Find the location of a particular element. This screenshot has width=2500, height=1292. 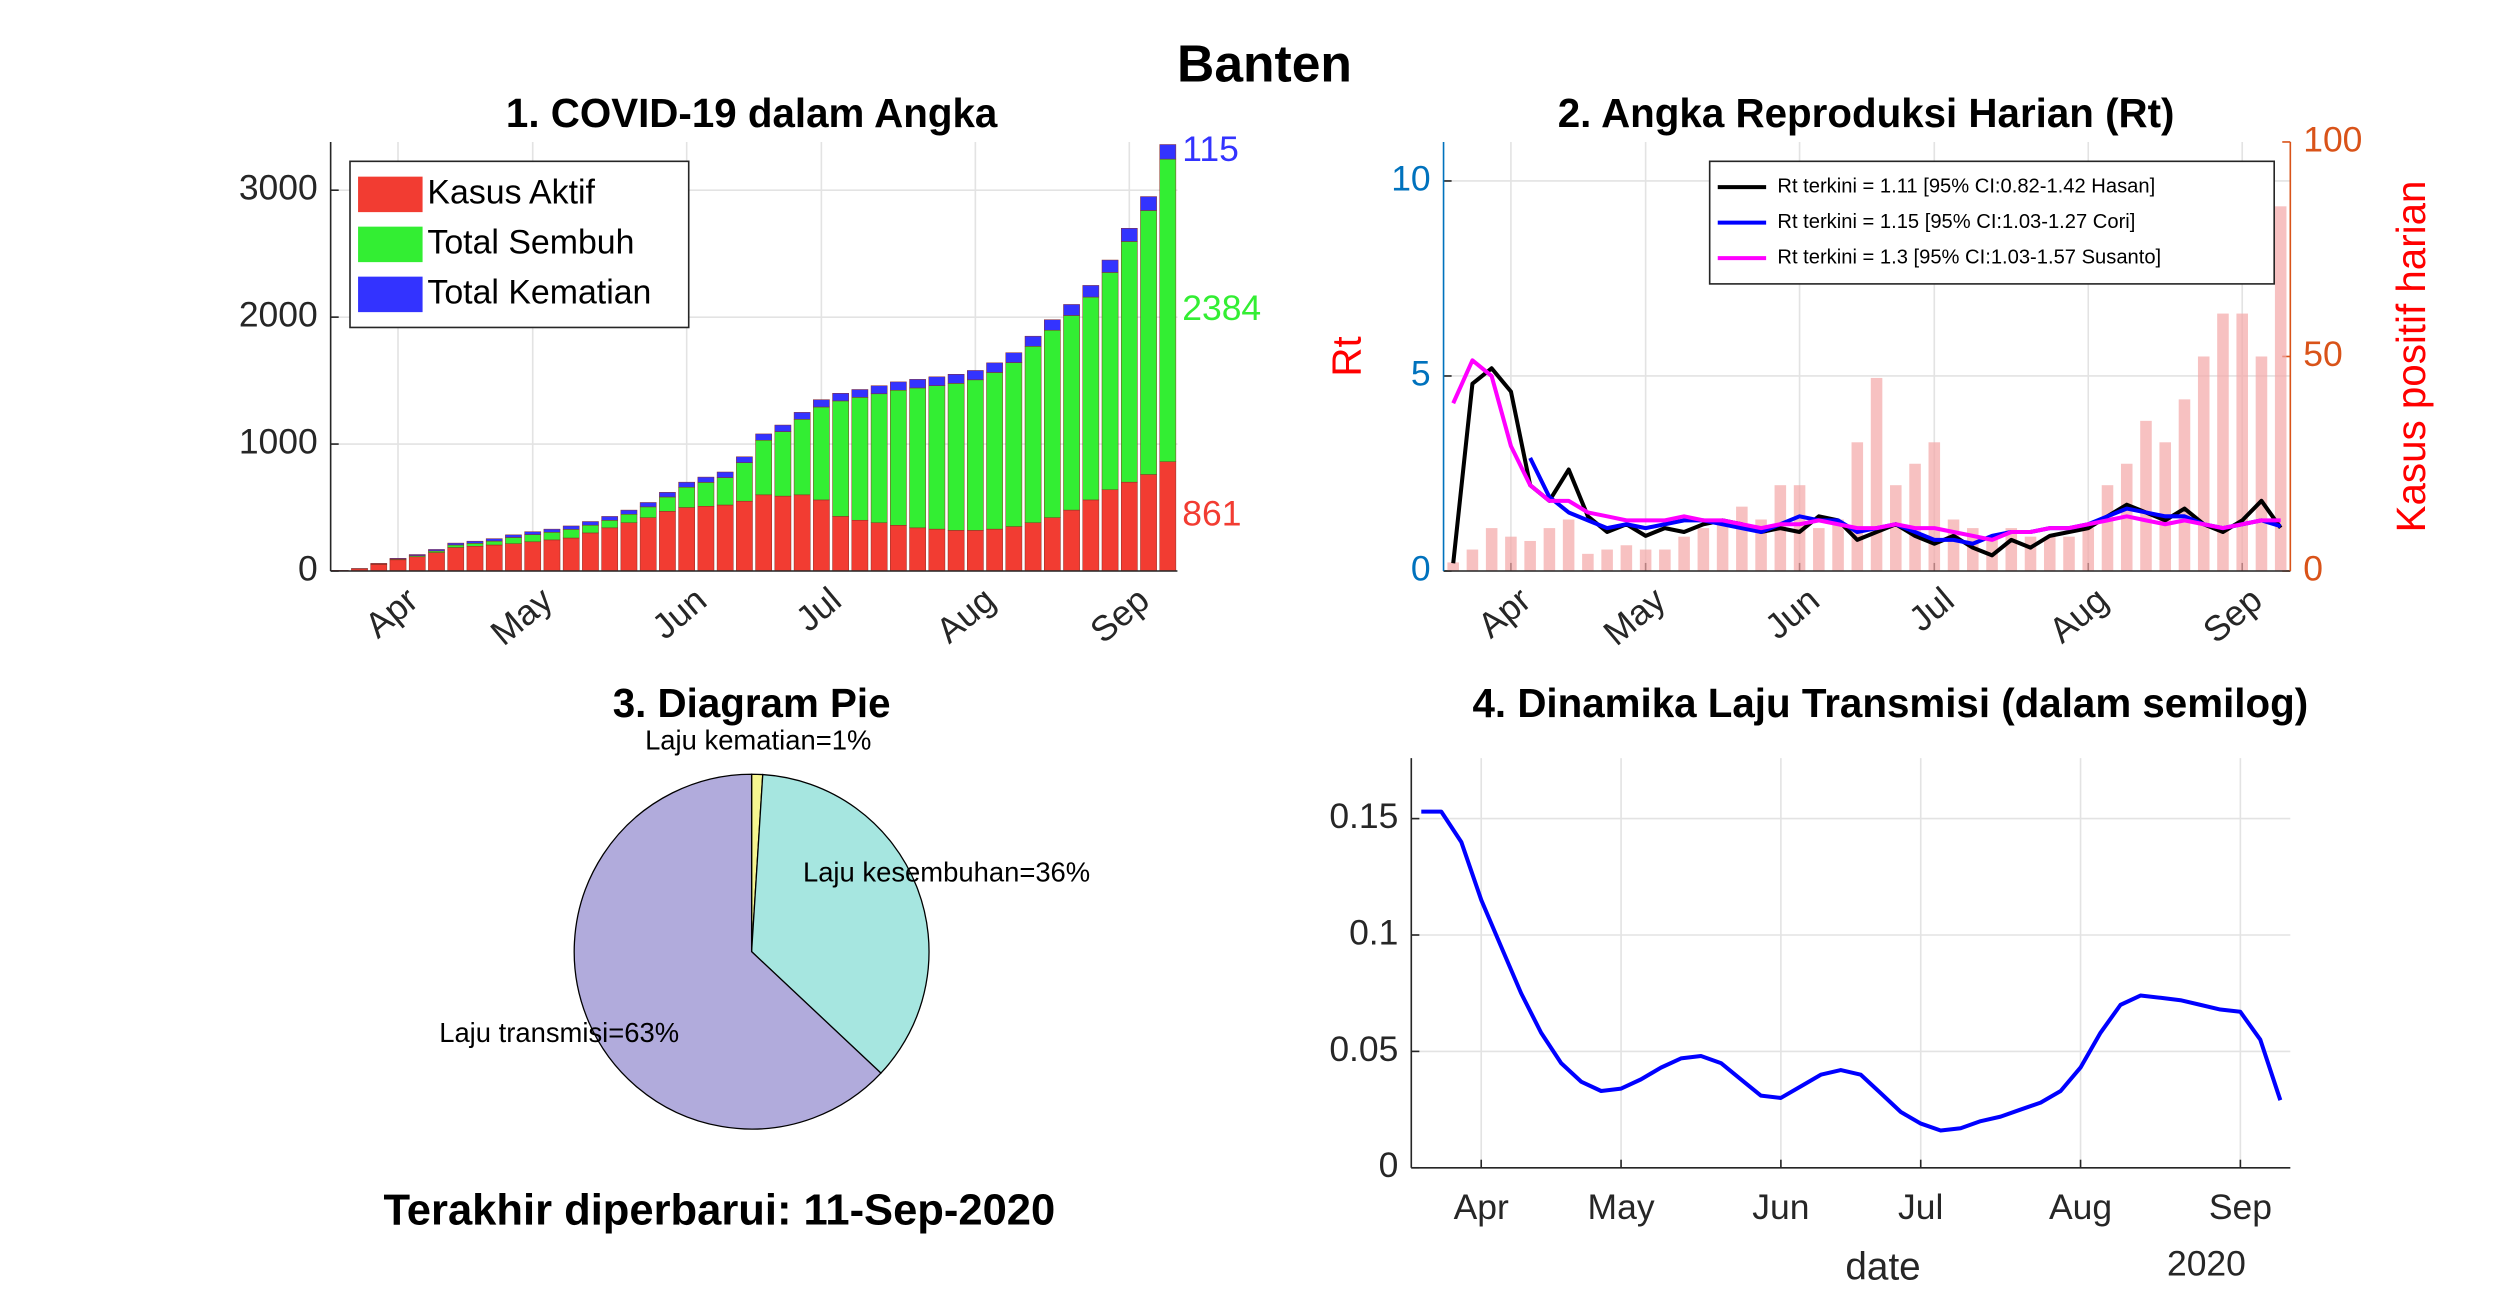

y-tick-label: 0.15 is located at coordinates (1363, 816).